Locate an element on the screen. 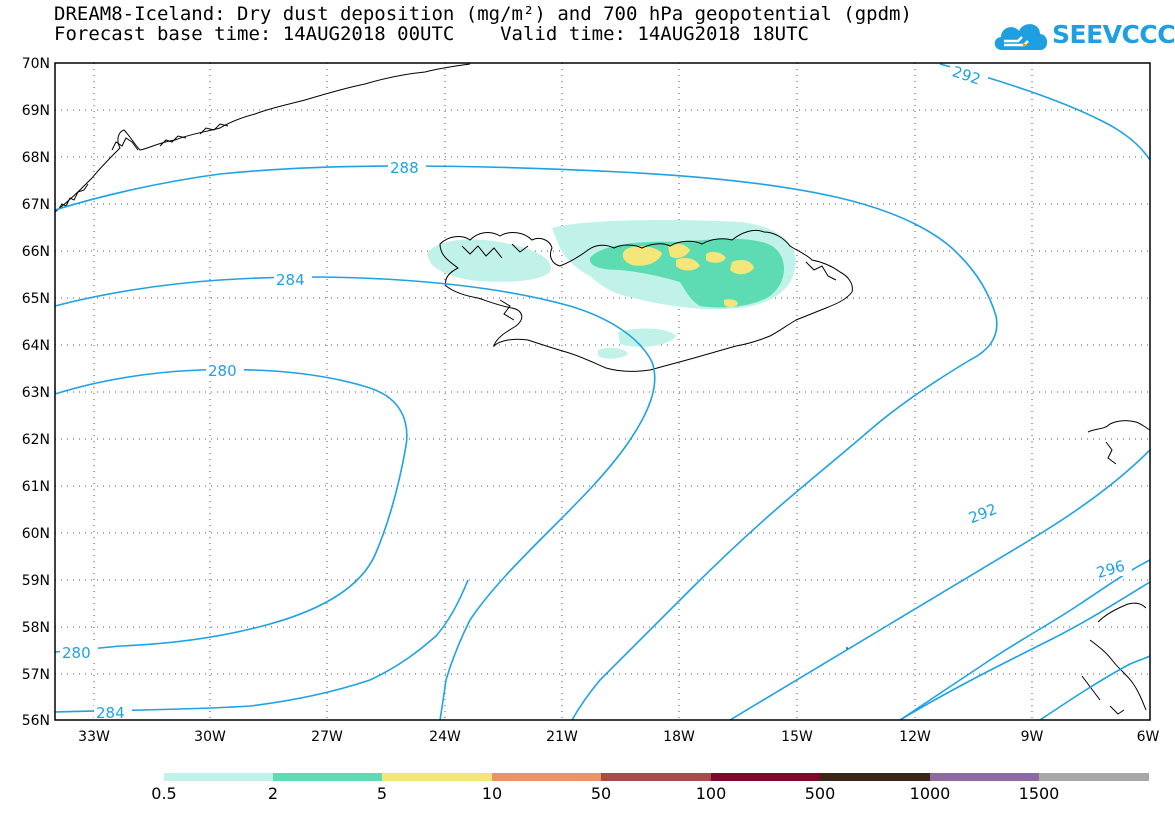 This screenshot has height=815, width=1175. lat-label: 57N is located at coordinates (36, 675).